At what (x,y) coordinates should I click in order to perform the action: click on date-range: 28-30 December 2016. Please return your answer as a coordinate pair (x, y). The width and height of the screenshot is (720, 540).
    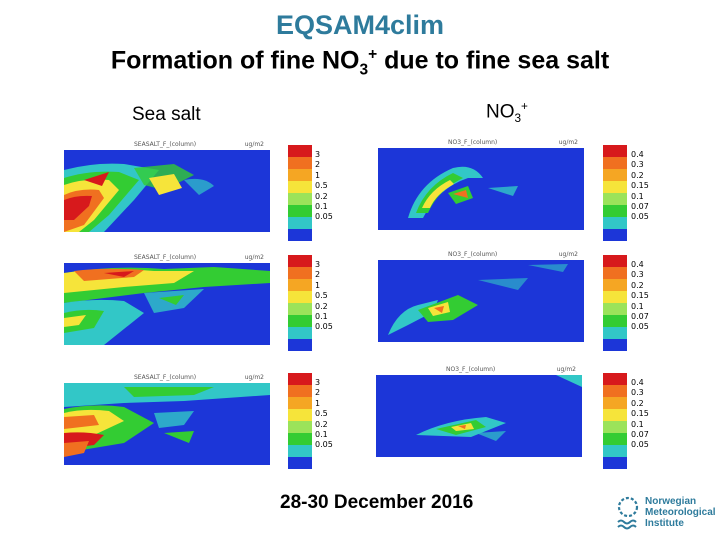
    Looking at the image, I should click on (377, 502).